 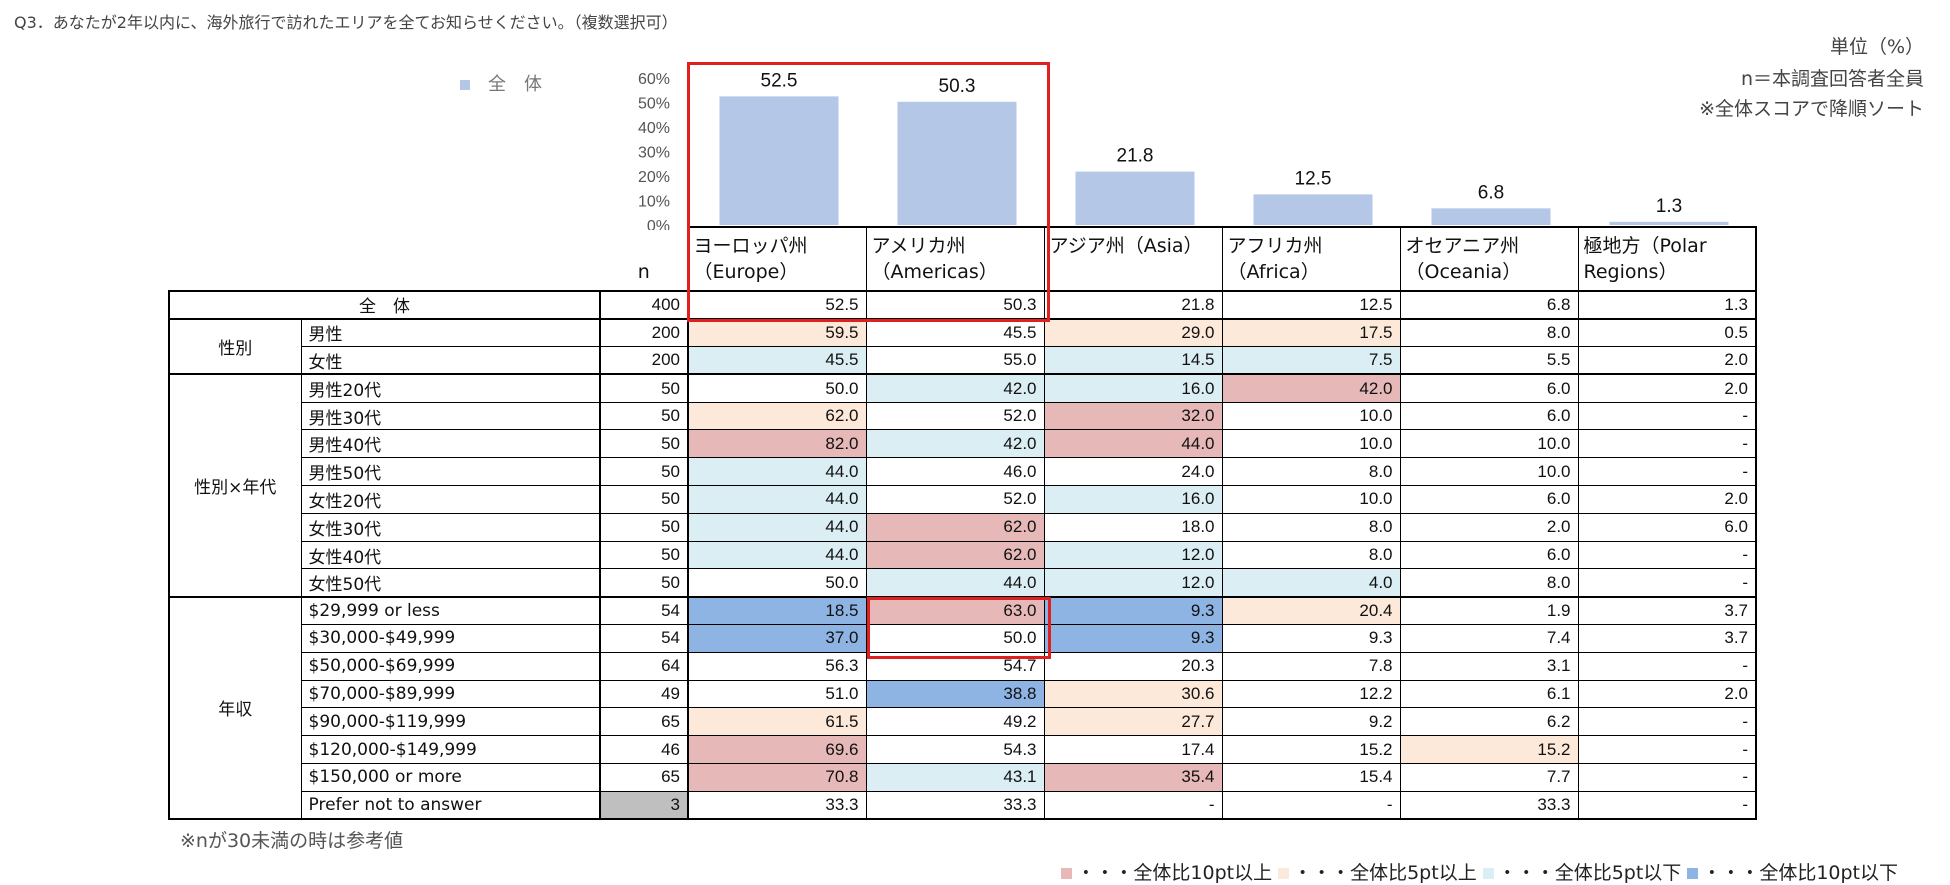 What do you see at coordinates (1133, 305) in the screenshot?
I see `value-cell: 21.8` at bounding box center [1133, 305].